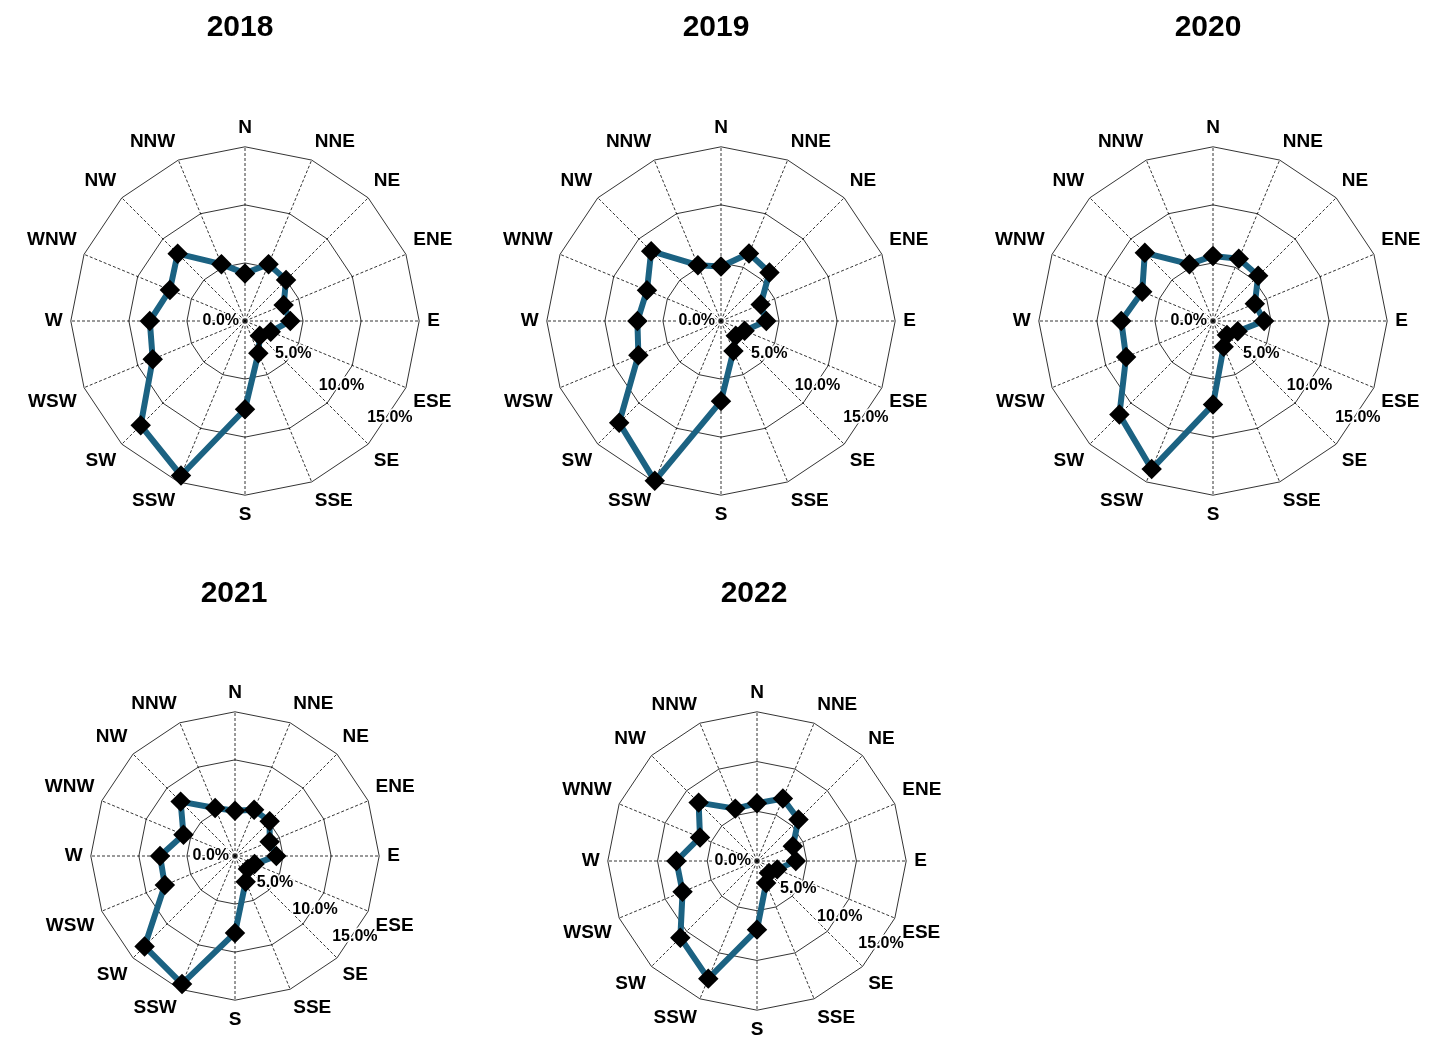 This screenshot has width=1429, height=1039. I want to click on chart-title: 2020, so click(1208, 26).